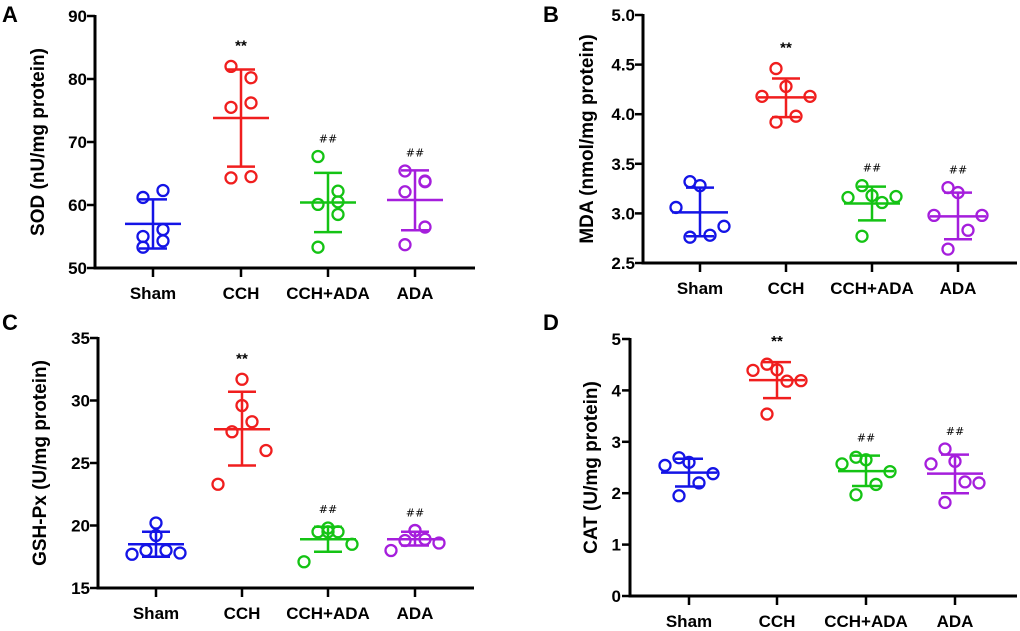  I want to click on y-tick-label: 5.0, so click(623, 15).